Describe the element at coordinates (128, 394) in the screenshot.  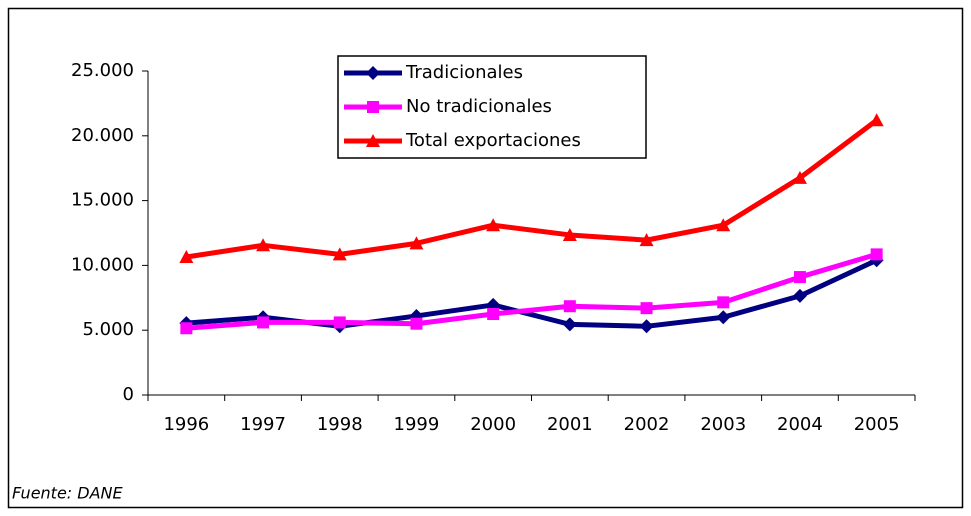
I see `y-tick-label: 0` at that location.